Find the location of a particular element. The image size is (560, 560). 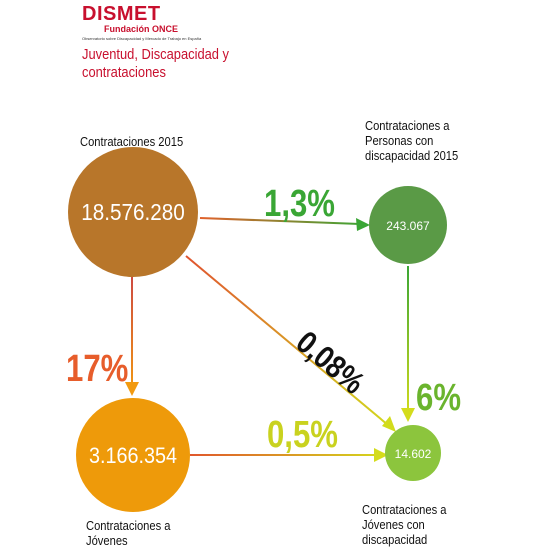

pct-young-to-young-disabled: 0,5% is located at coordinates (302, 435).